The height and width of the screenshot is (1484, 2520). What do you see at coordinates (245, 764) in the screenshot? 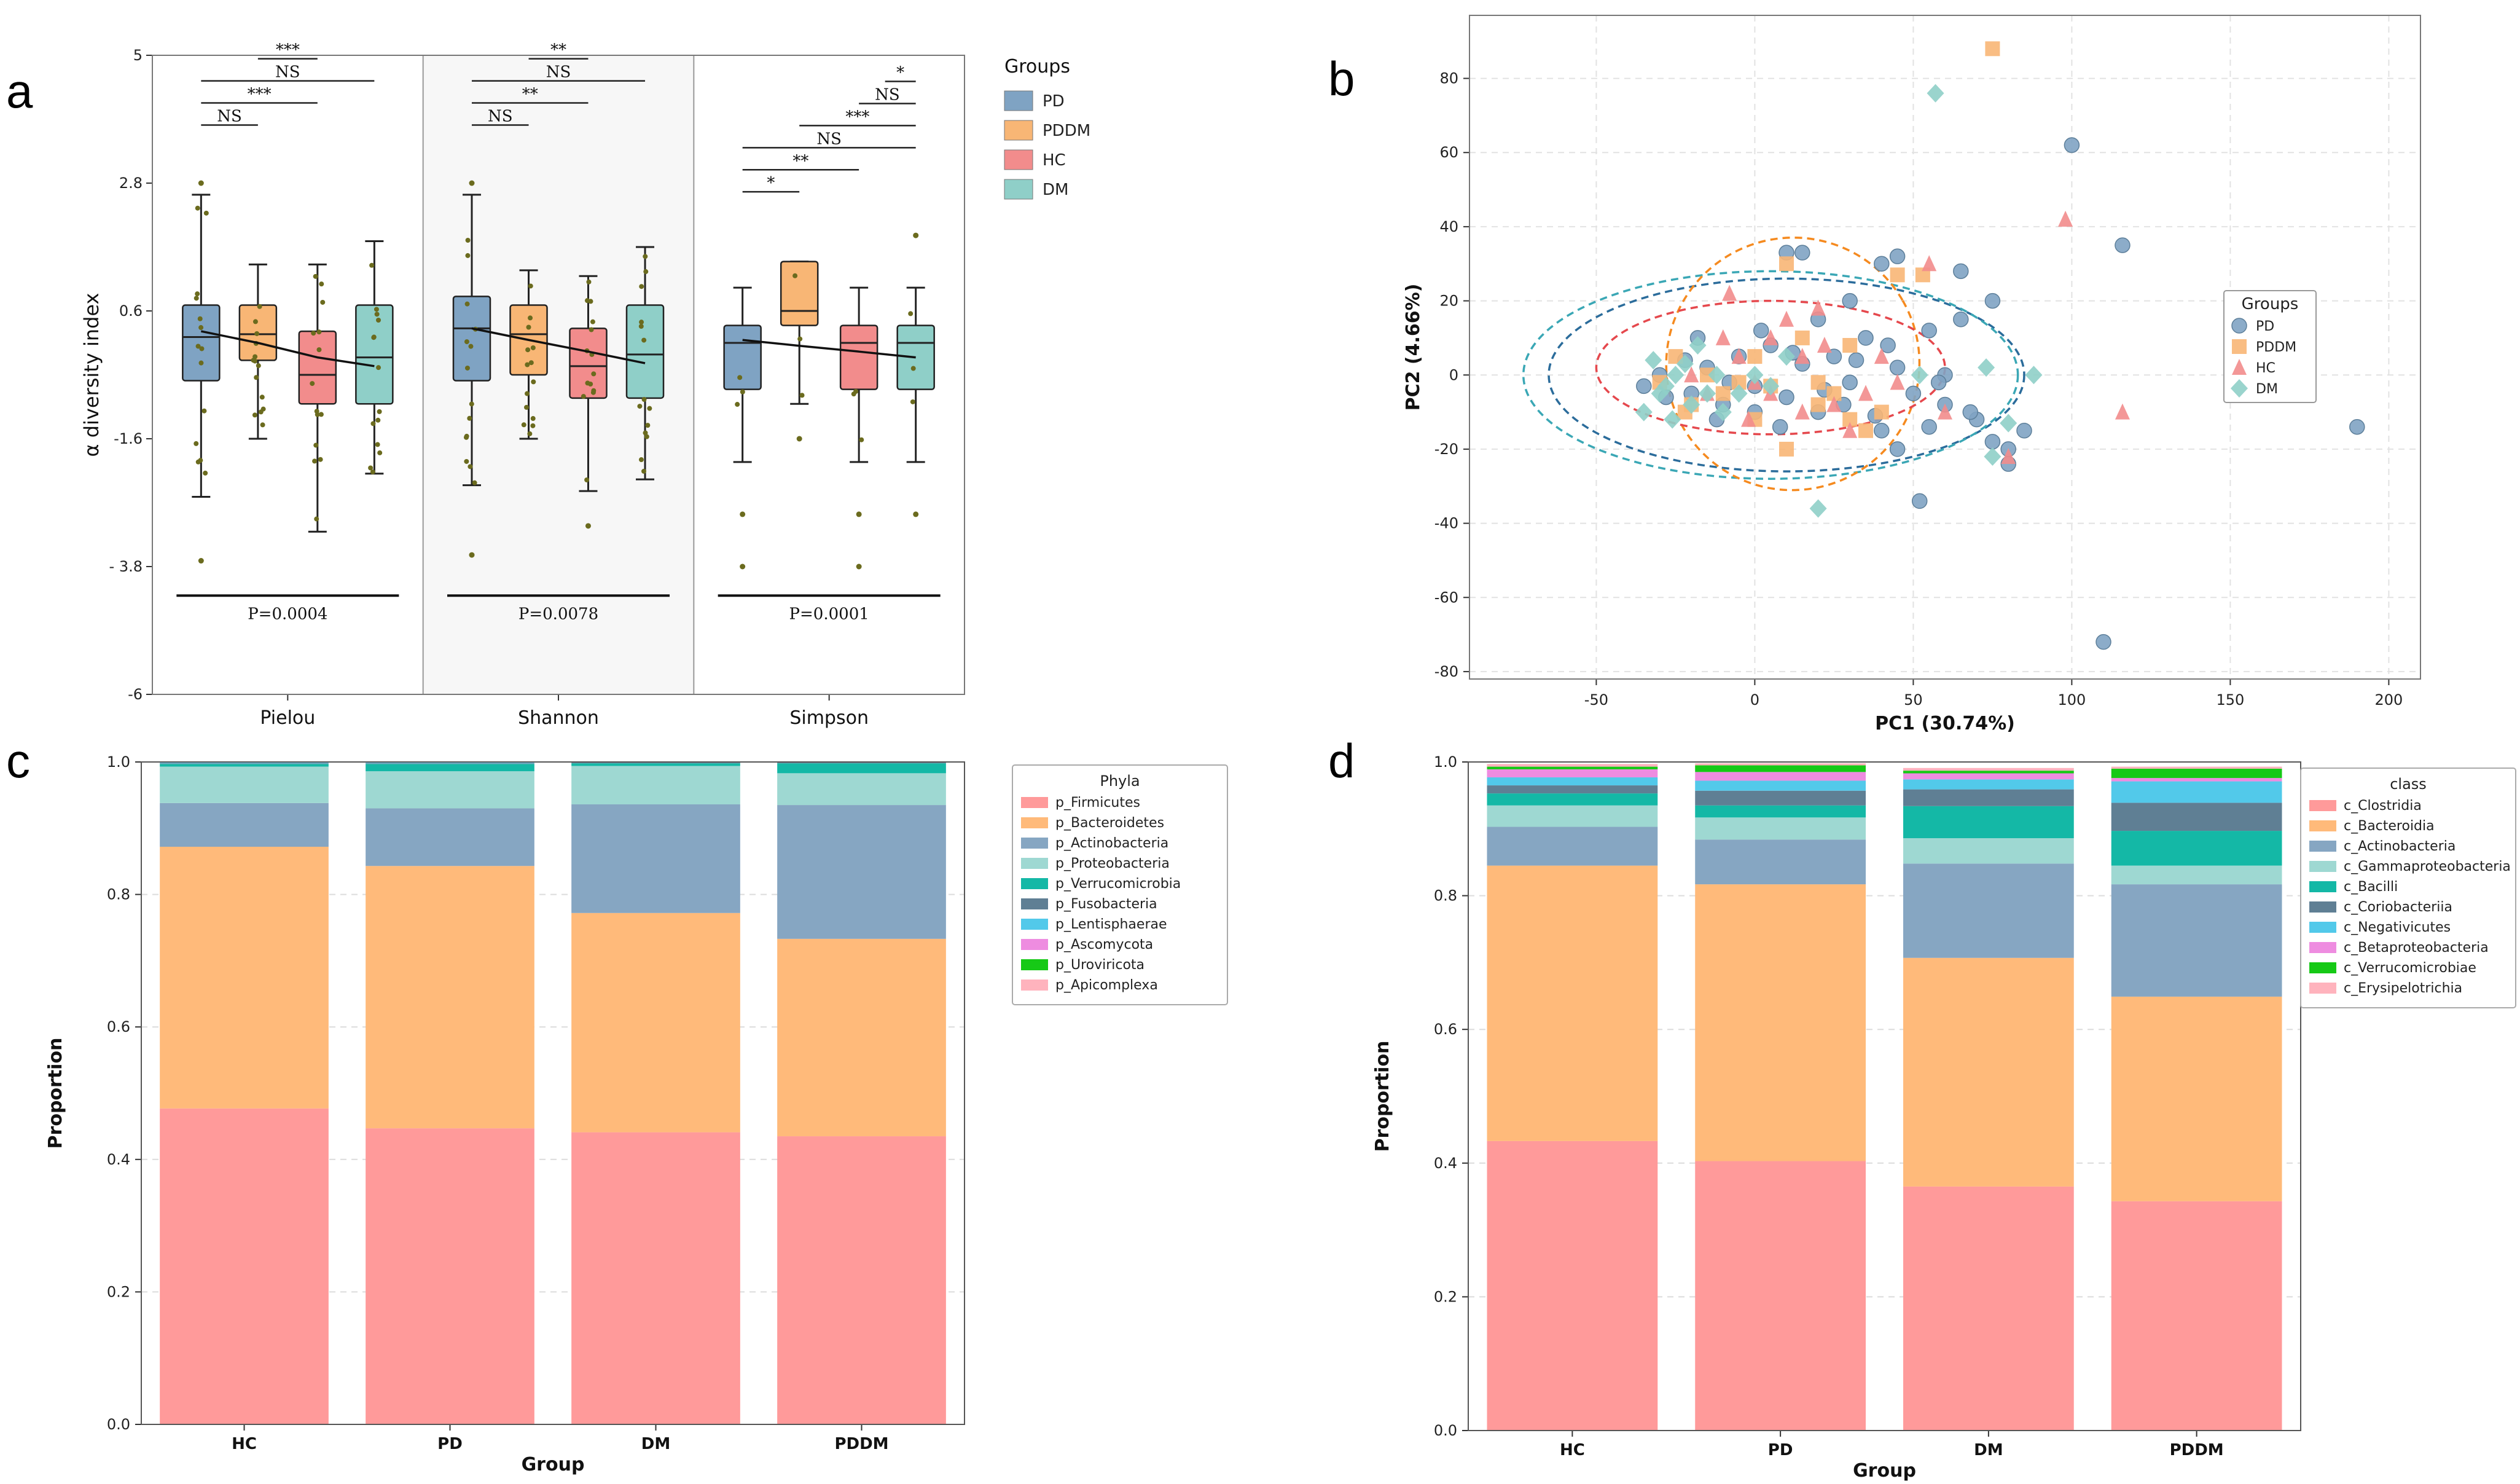
I see `bar-hc-p-fusobacteria` at bounding box center [245, 764].